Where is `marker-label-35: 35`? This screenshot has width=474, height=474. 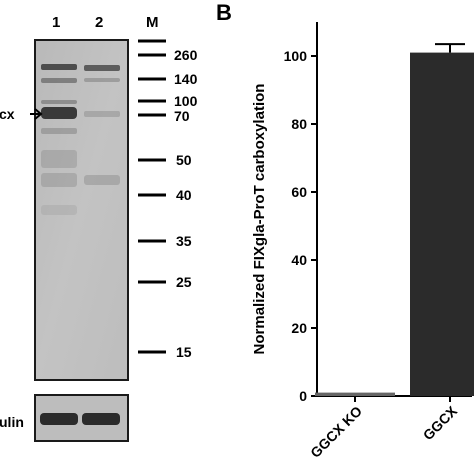
marker-label-35: 35 is located at coordinates (184, 241).